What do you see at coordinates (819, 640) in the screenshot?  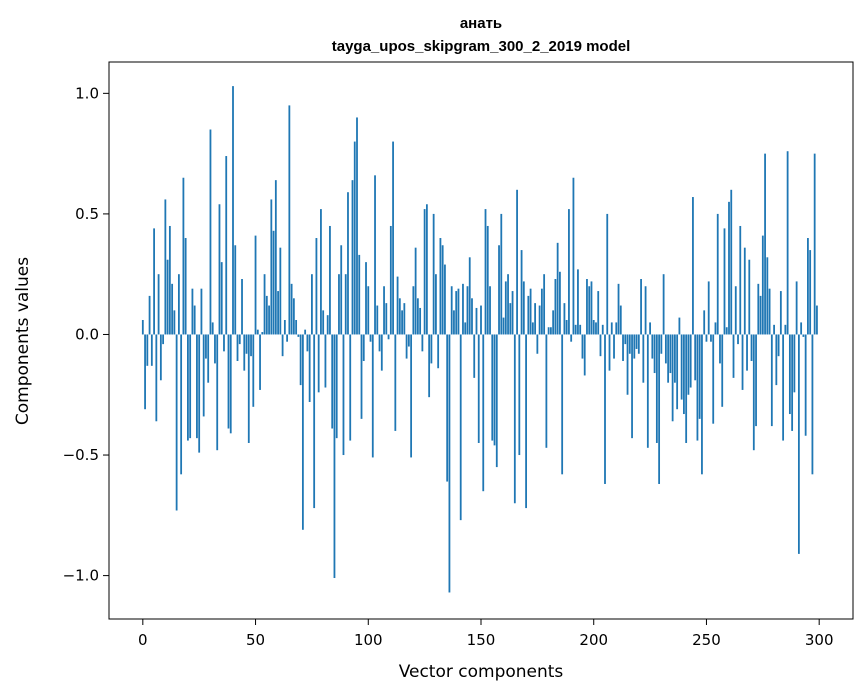 I see `x-tick-label: 300` at bounding box center [819, 640].